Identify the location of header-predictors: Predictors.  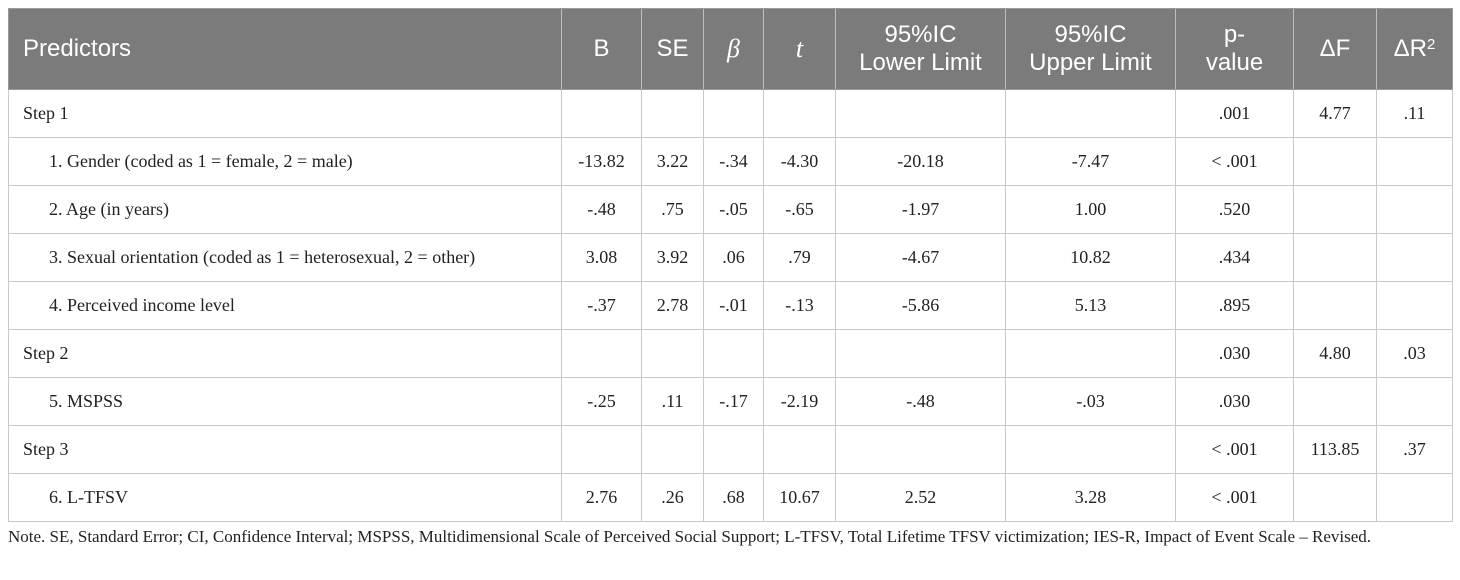
(285, 49).